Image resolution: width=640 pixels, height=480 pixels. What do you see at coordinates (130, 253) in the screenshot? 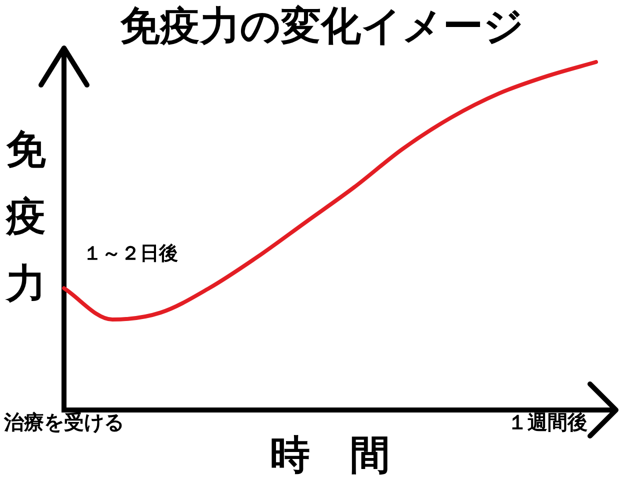
I see `annotation: １～２日後` at bounding box center [130, 253].